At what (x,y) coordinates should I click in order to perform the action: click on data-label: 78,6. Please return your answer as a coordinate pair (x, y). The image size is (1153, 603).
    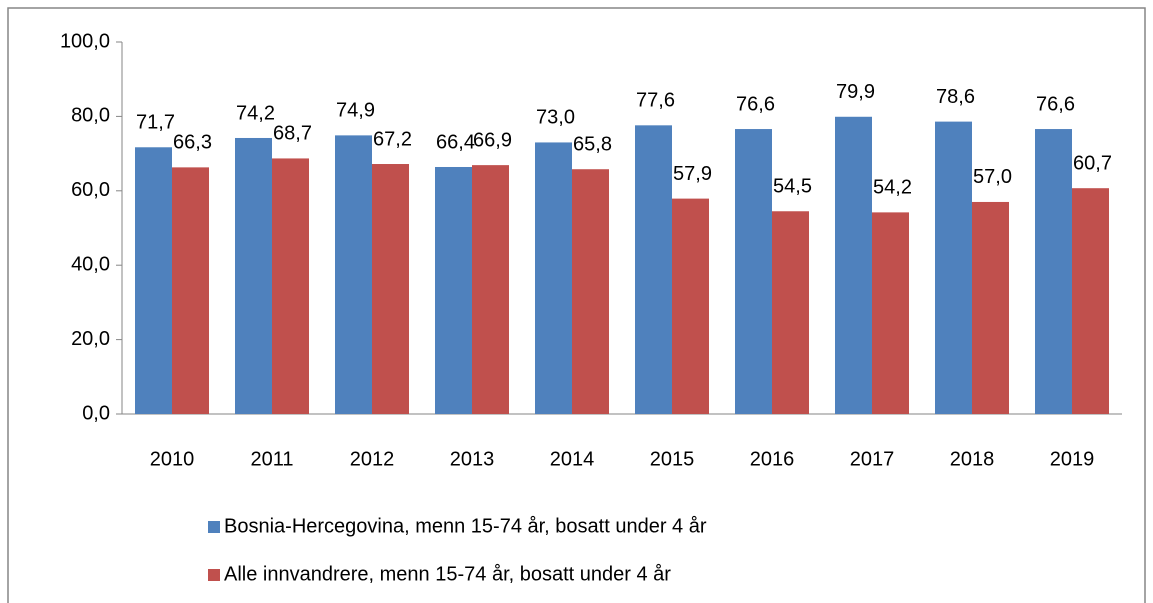
    Looking at the image, I should click on (955, 97).